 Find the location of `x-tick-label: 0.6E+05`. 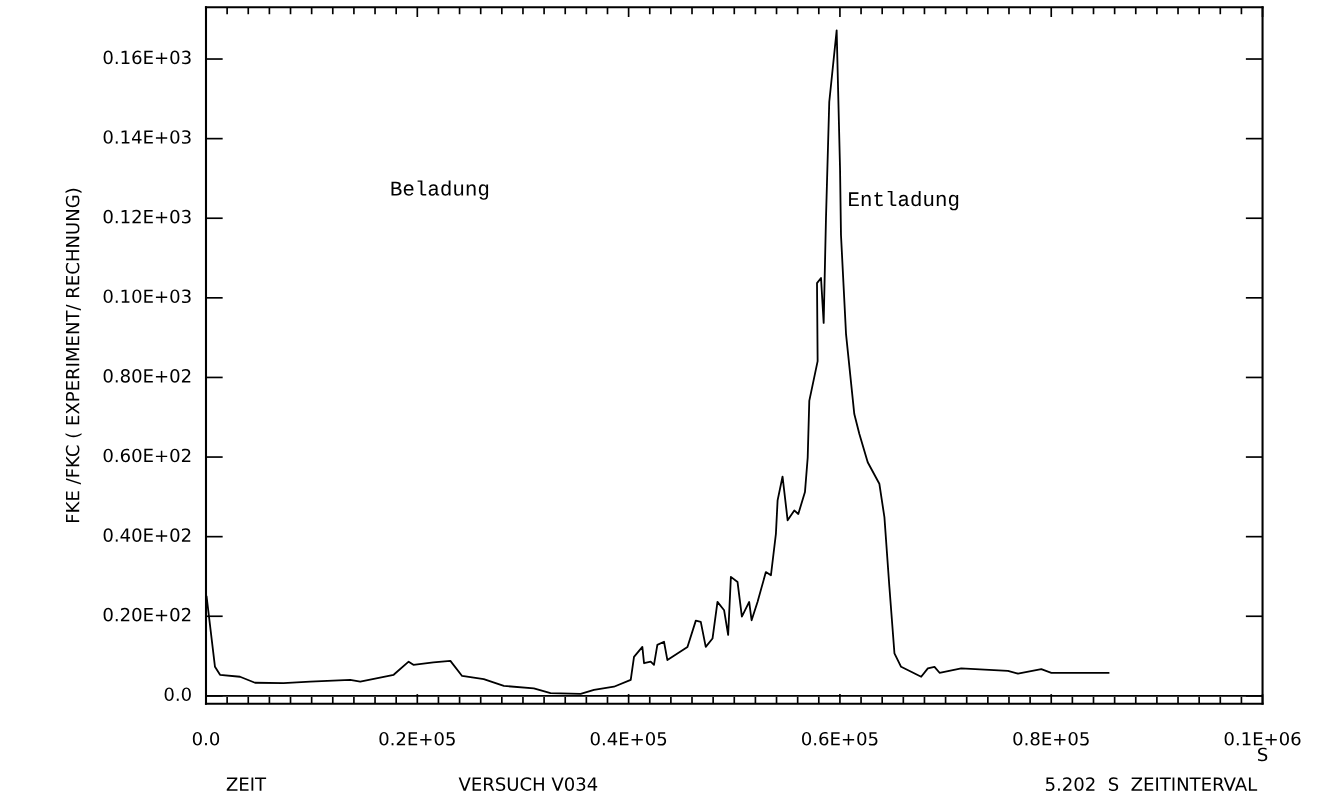

x-tick-label: 0.6E+05 is located at coordinates (840, 738).